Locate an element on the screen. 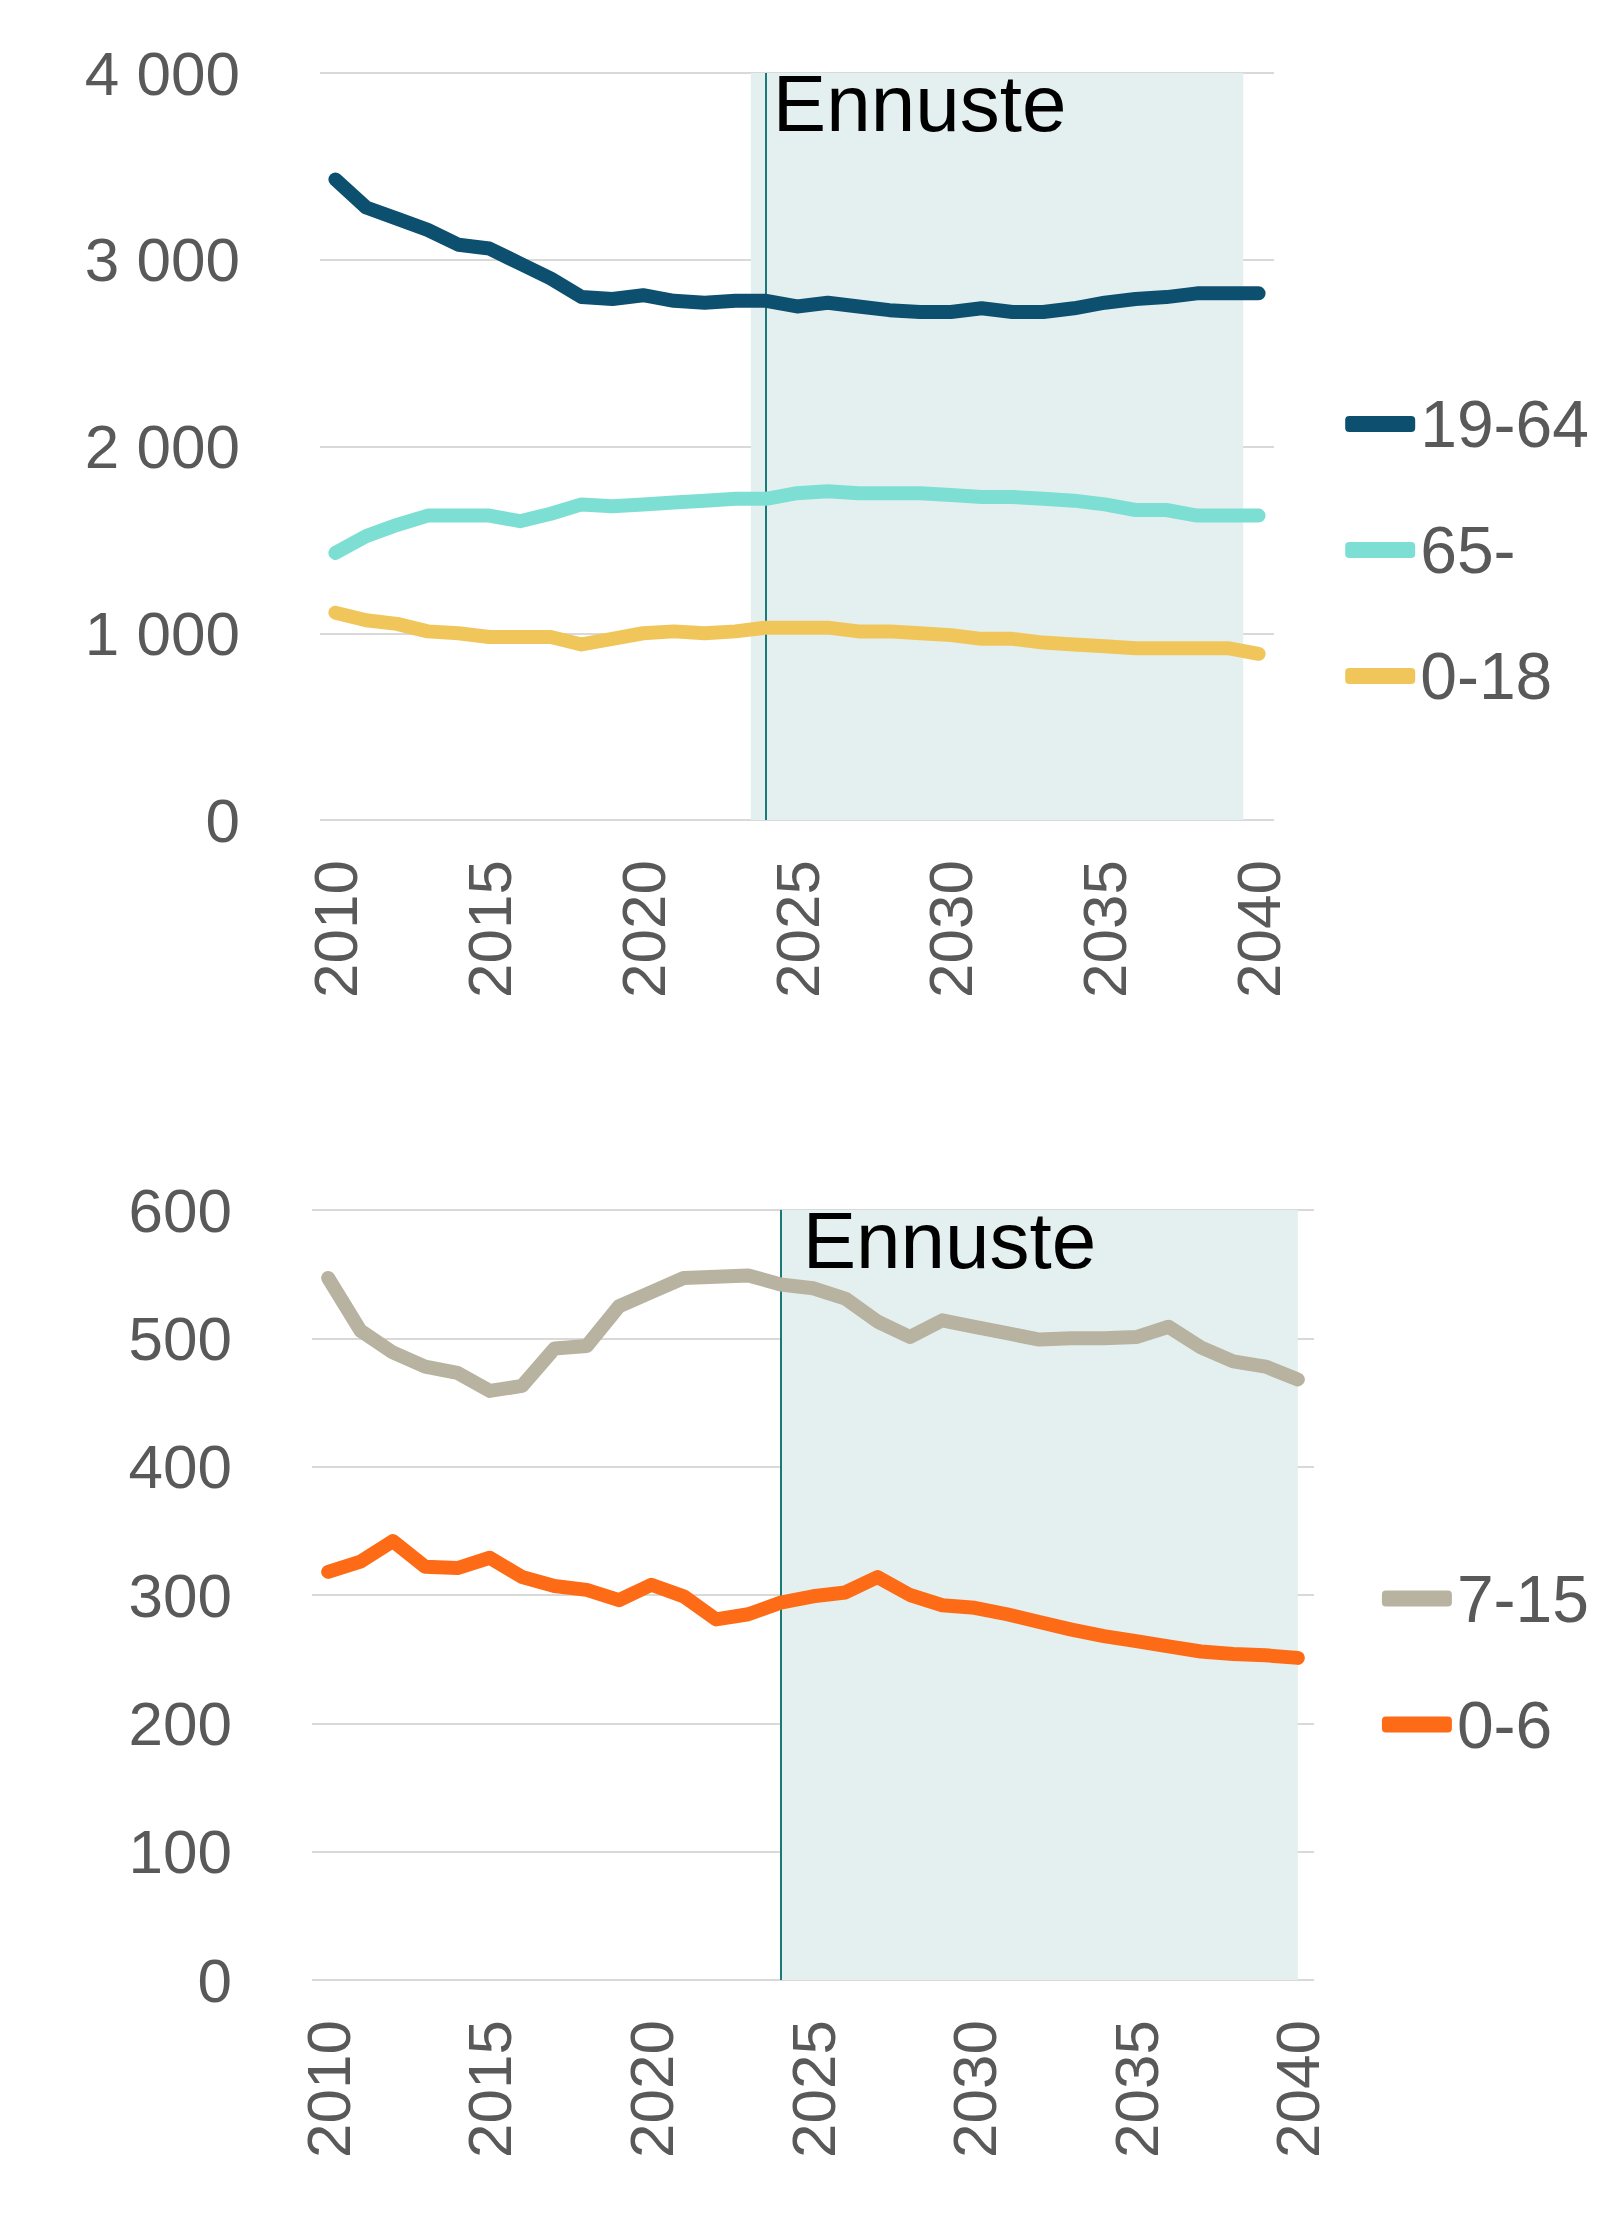 The image size is (1604, 2213). legend-label: 7-15 is located at coordinates (1523, 1598).